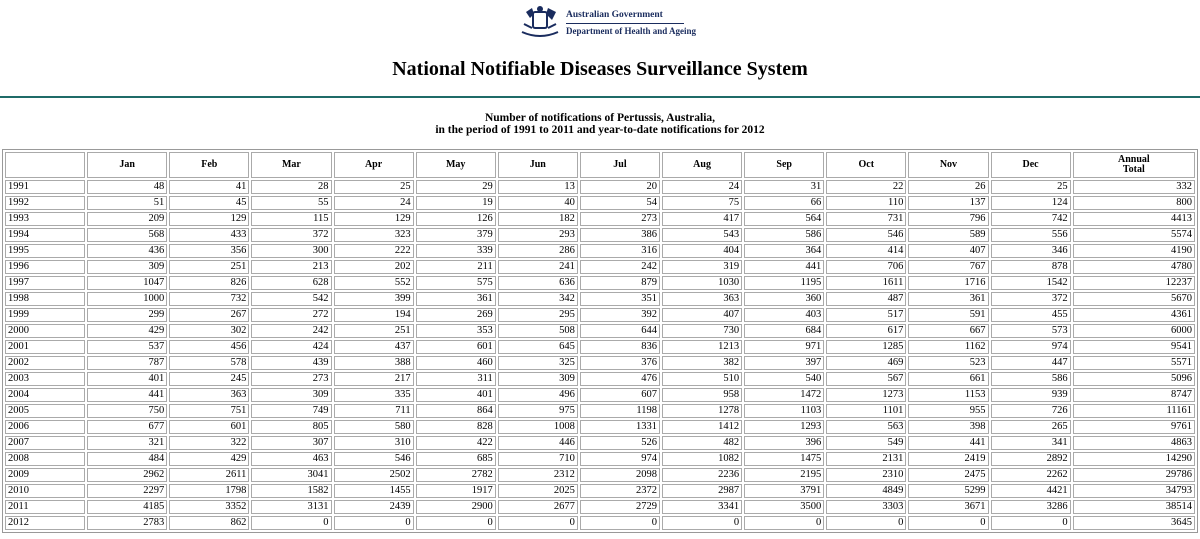  What do you see at coordinates (45, 299) in the screenshot?
I see `year-cell: 1998` at bounding box center [45, 299].